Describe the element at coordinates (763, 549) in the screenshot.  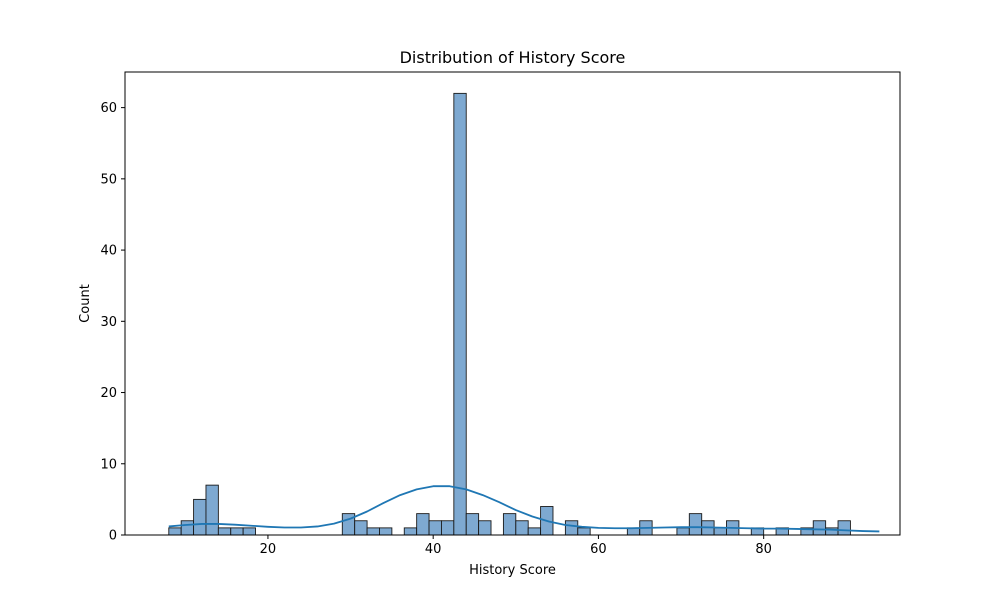
I see `x-tick-label: 80` at that location.